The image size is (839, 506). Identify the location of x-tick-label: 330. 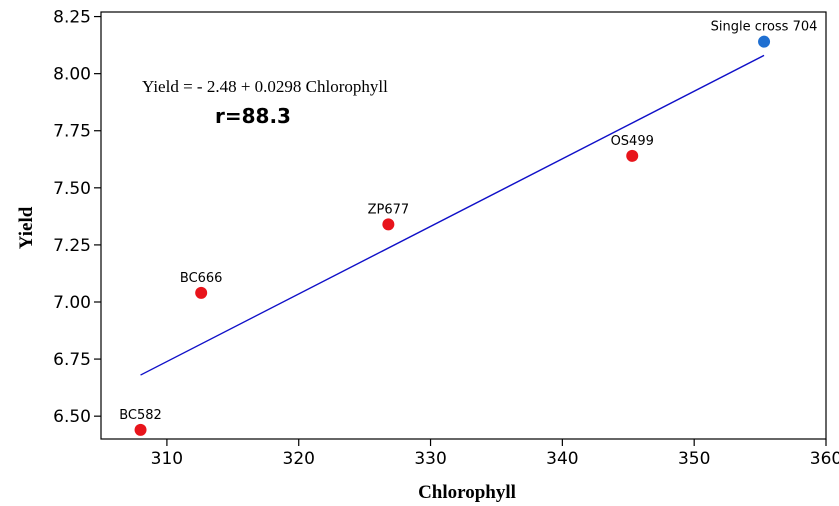
(430, 459).